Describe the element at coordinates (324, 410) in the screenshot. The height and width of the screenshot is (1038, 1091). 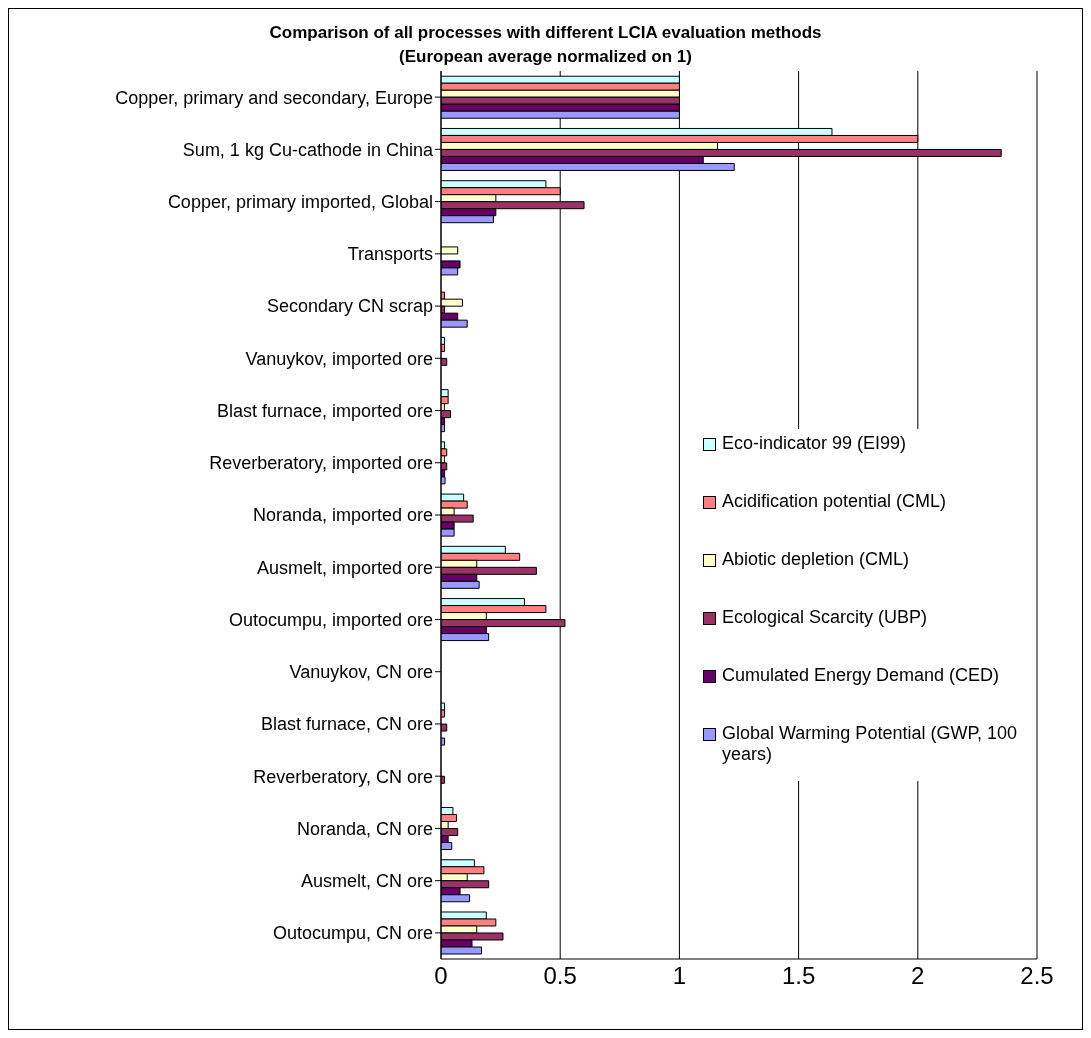
I see `y-tick-label: Blast furnace, imported ore` at that location.